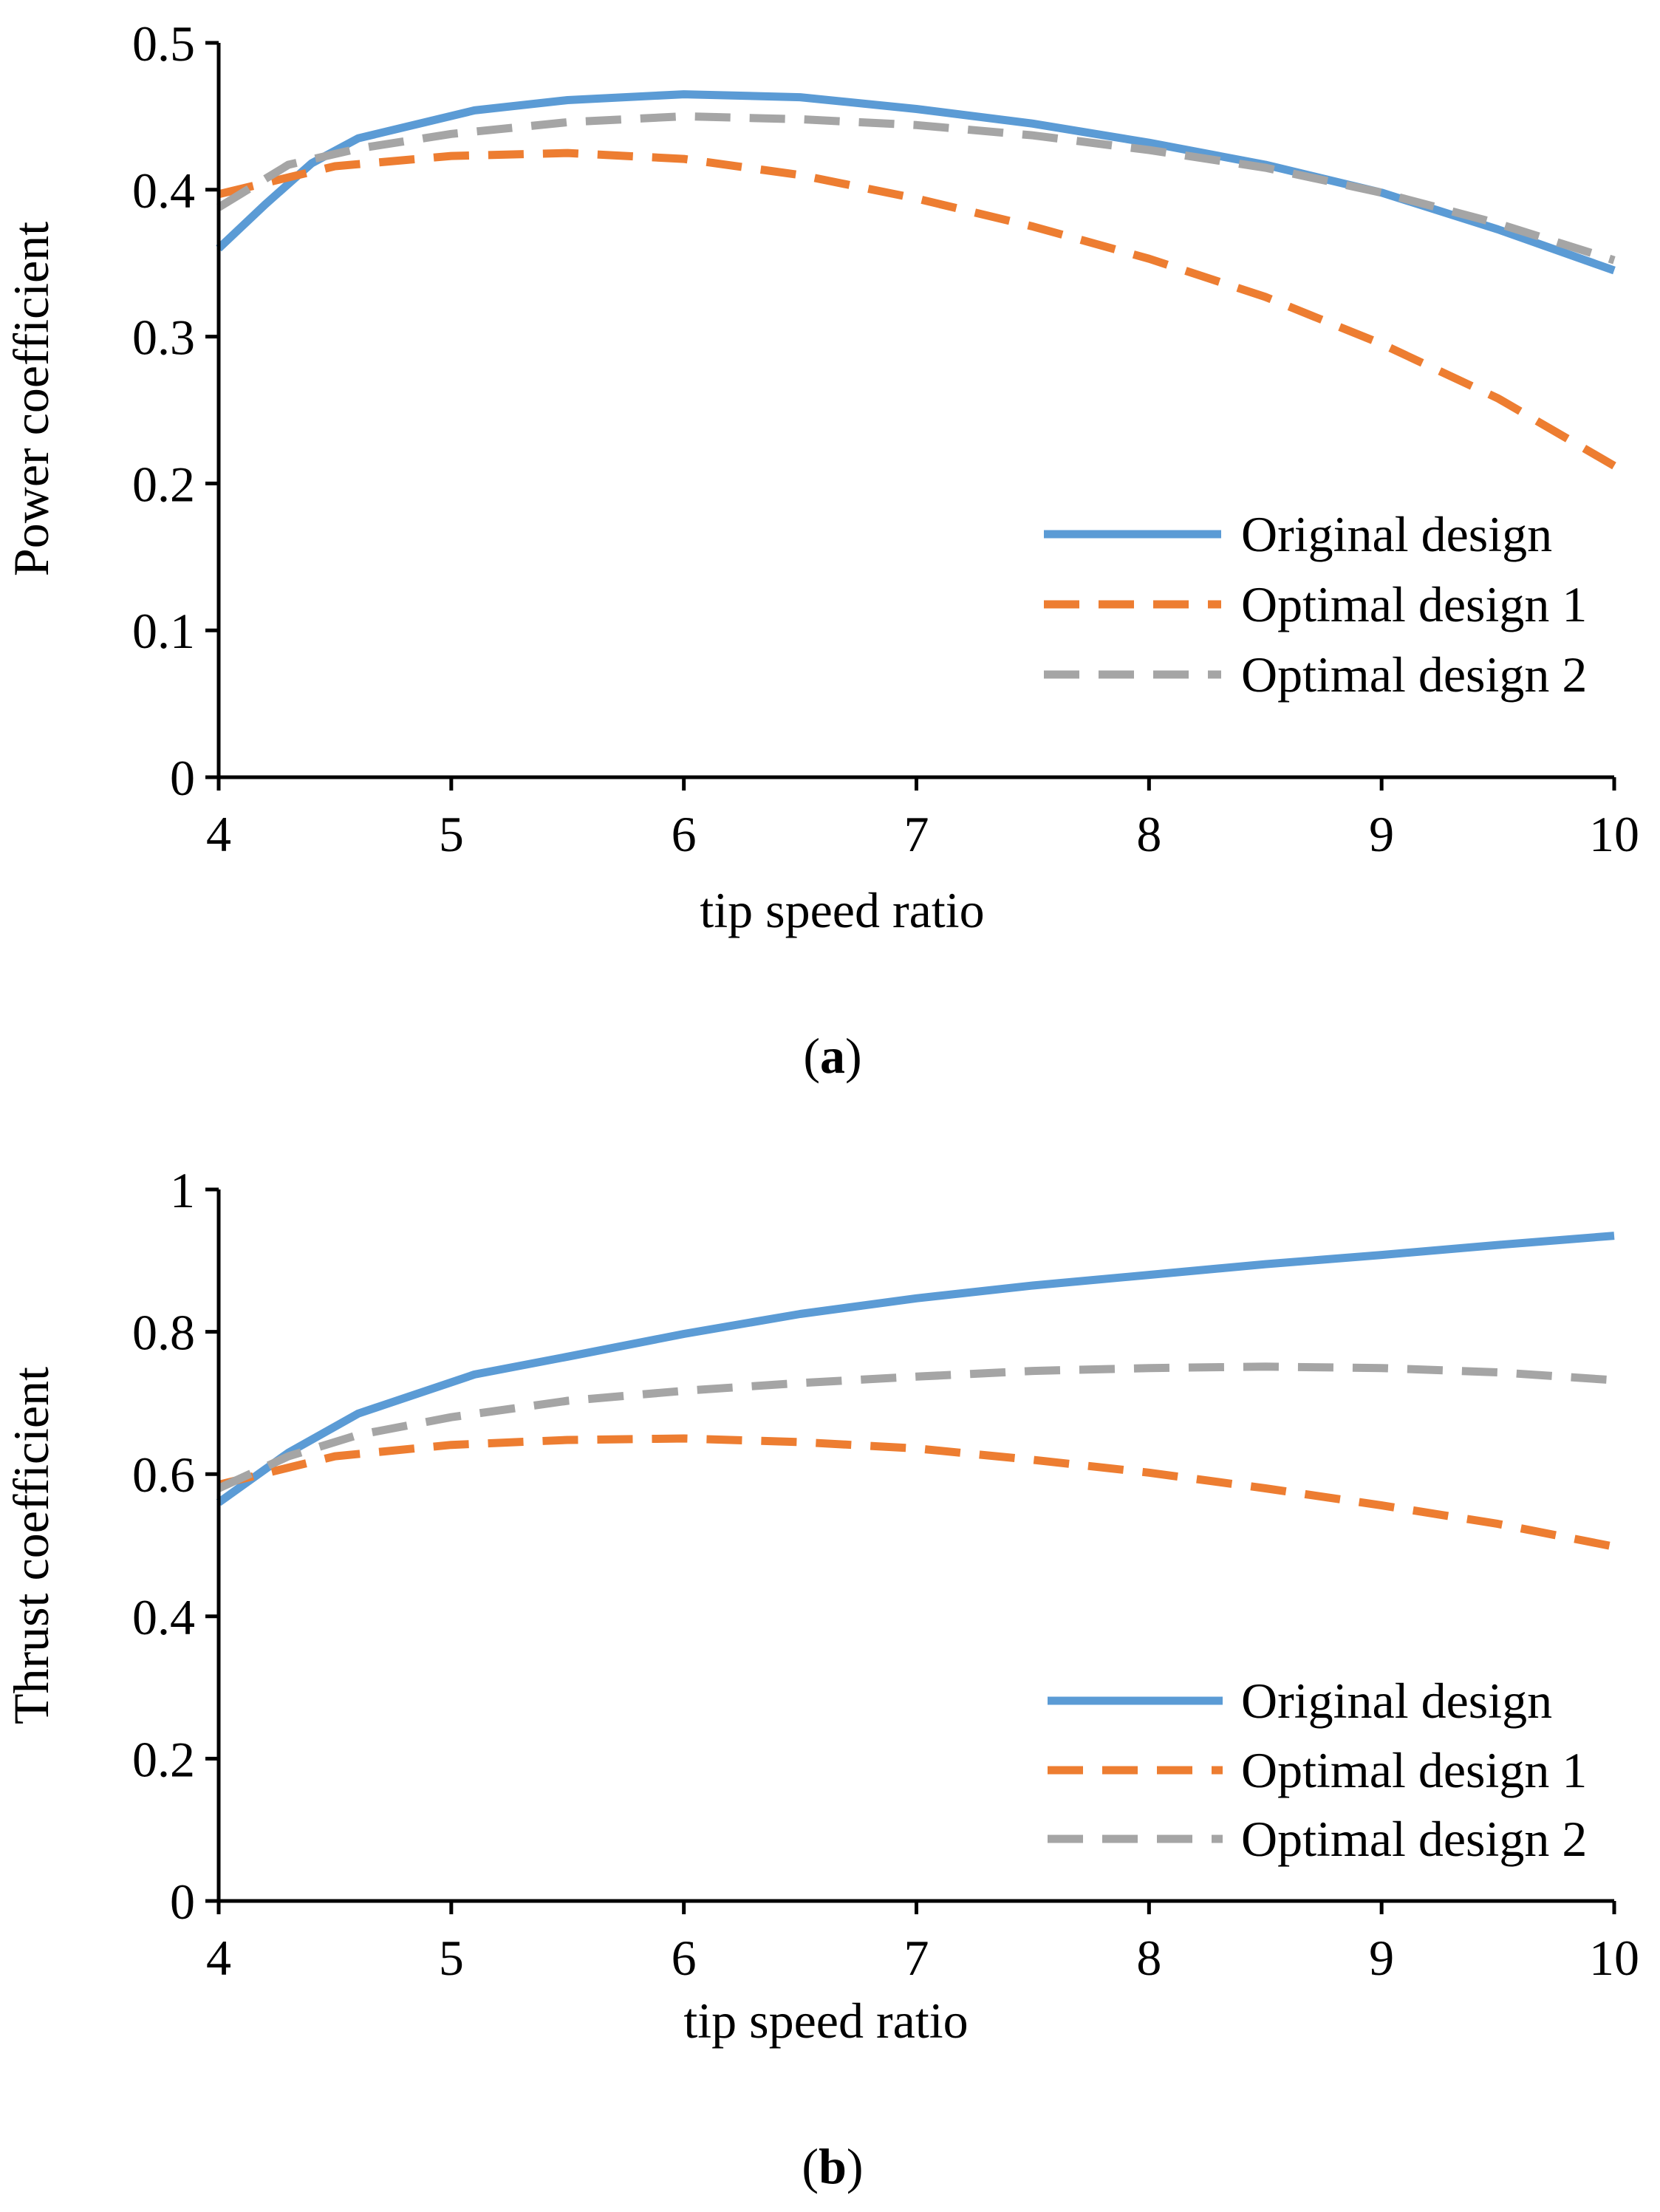  What do you see at coordinates (452, 834) in the screenshot?
I see `x-tick-label-a: 5` at bounding box center [452, 834].